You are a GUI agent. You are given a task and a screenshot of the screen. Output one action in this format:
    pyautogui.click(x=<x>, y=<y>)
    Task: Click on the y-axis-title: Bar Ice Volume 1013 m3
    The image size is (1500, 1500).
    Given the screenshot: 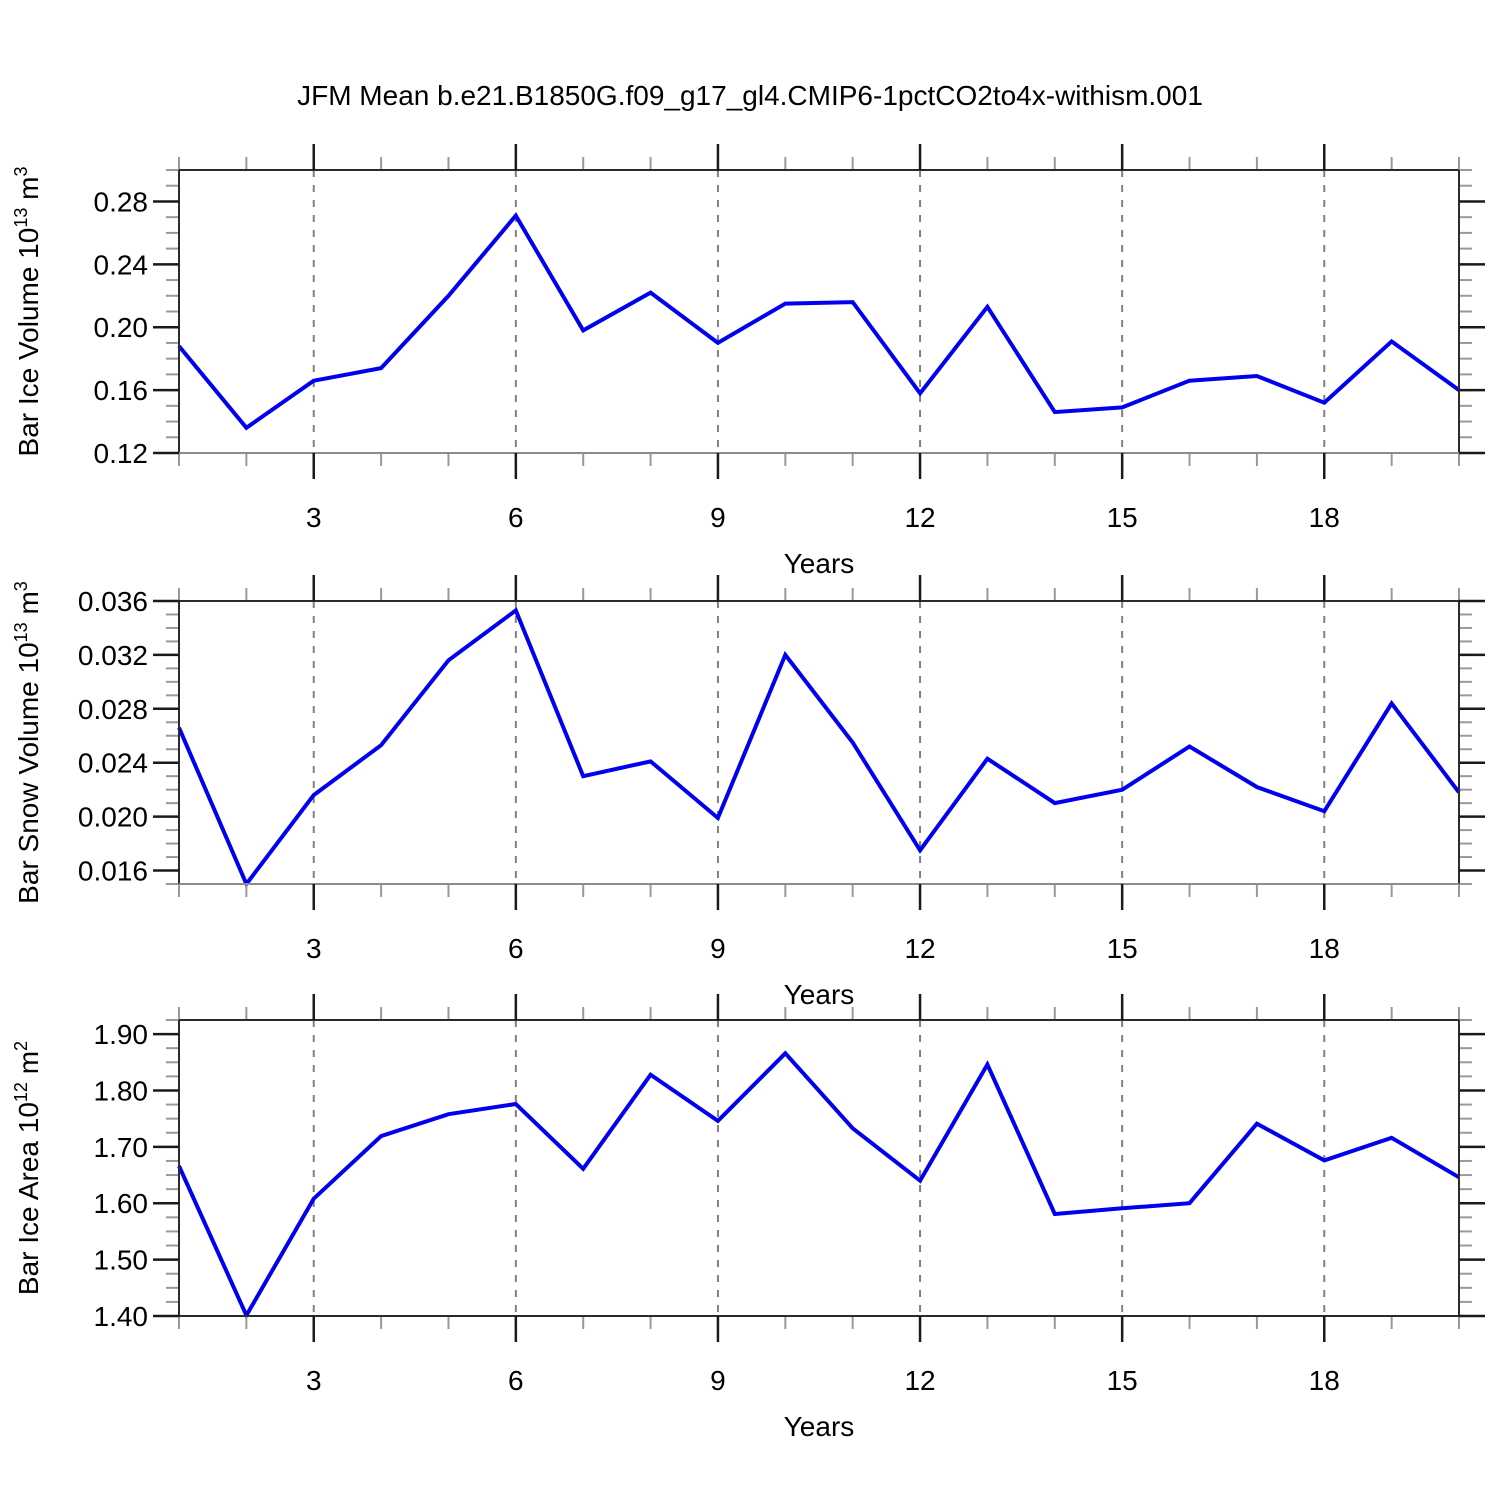 What is the action you would take?
    pyautogui.click(x=27, y=312)
    